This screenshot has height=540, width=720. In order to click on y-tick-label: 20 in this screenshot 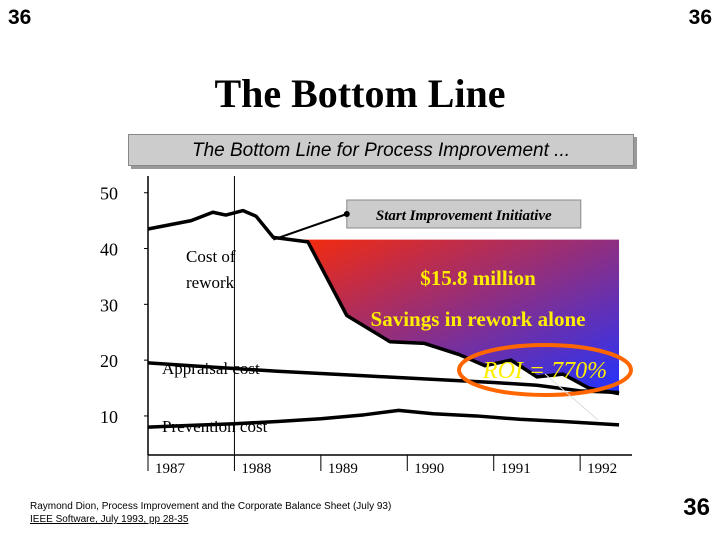, I will do `click(109, 361)`.